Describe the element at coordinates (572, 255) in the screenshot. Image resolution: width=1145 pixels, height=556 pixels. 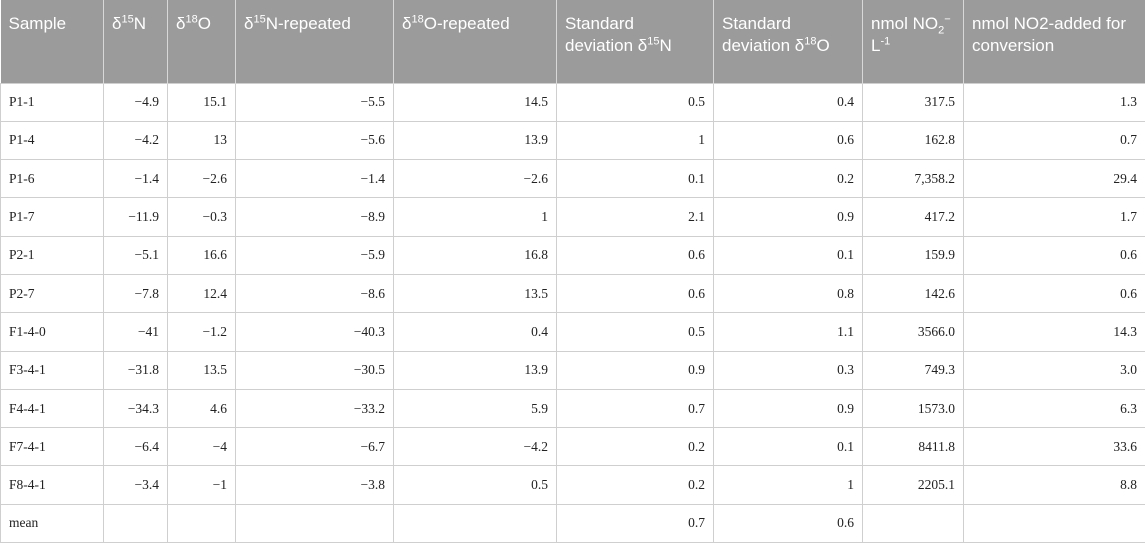
I see `table-row: P2-1 −5.1 16.6 −5.9 16.8 0.6 0.1 159.9 0.6` at that location.